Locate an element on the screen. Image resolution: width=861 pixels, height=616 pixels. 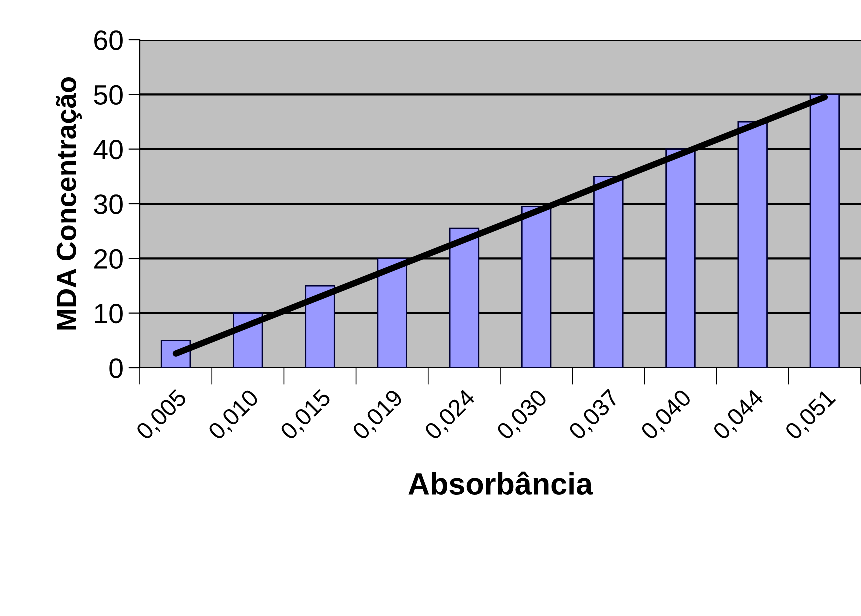
y-tick-label: 30 is located at coordinates (108, 204).